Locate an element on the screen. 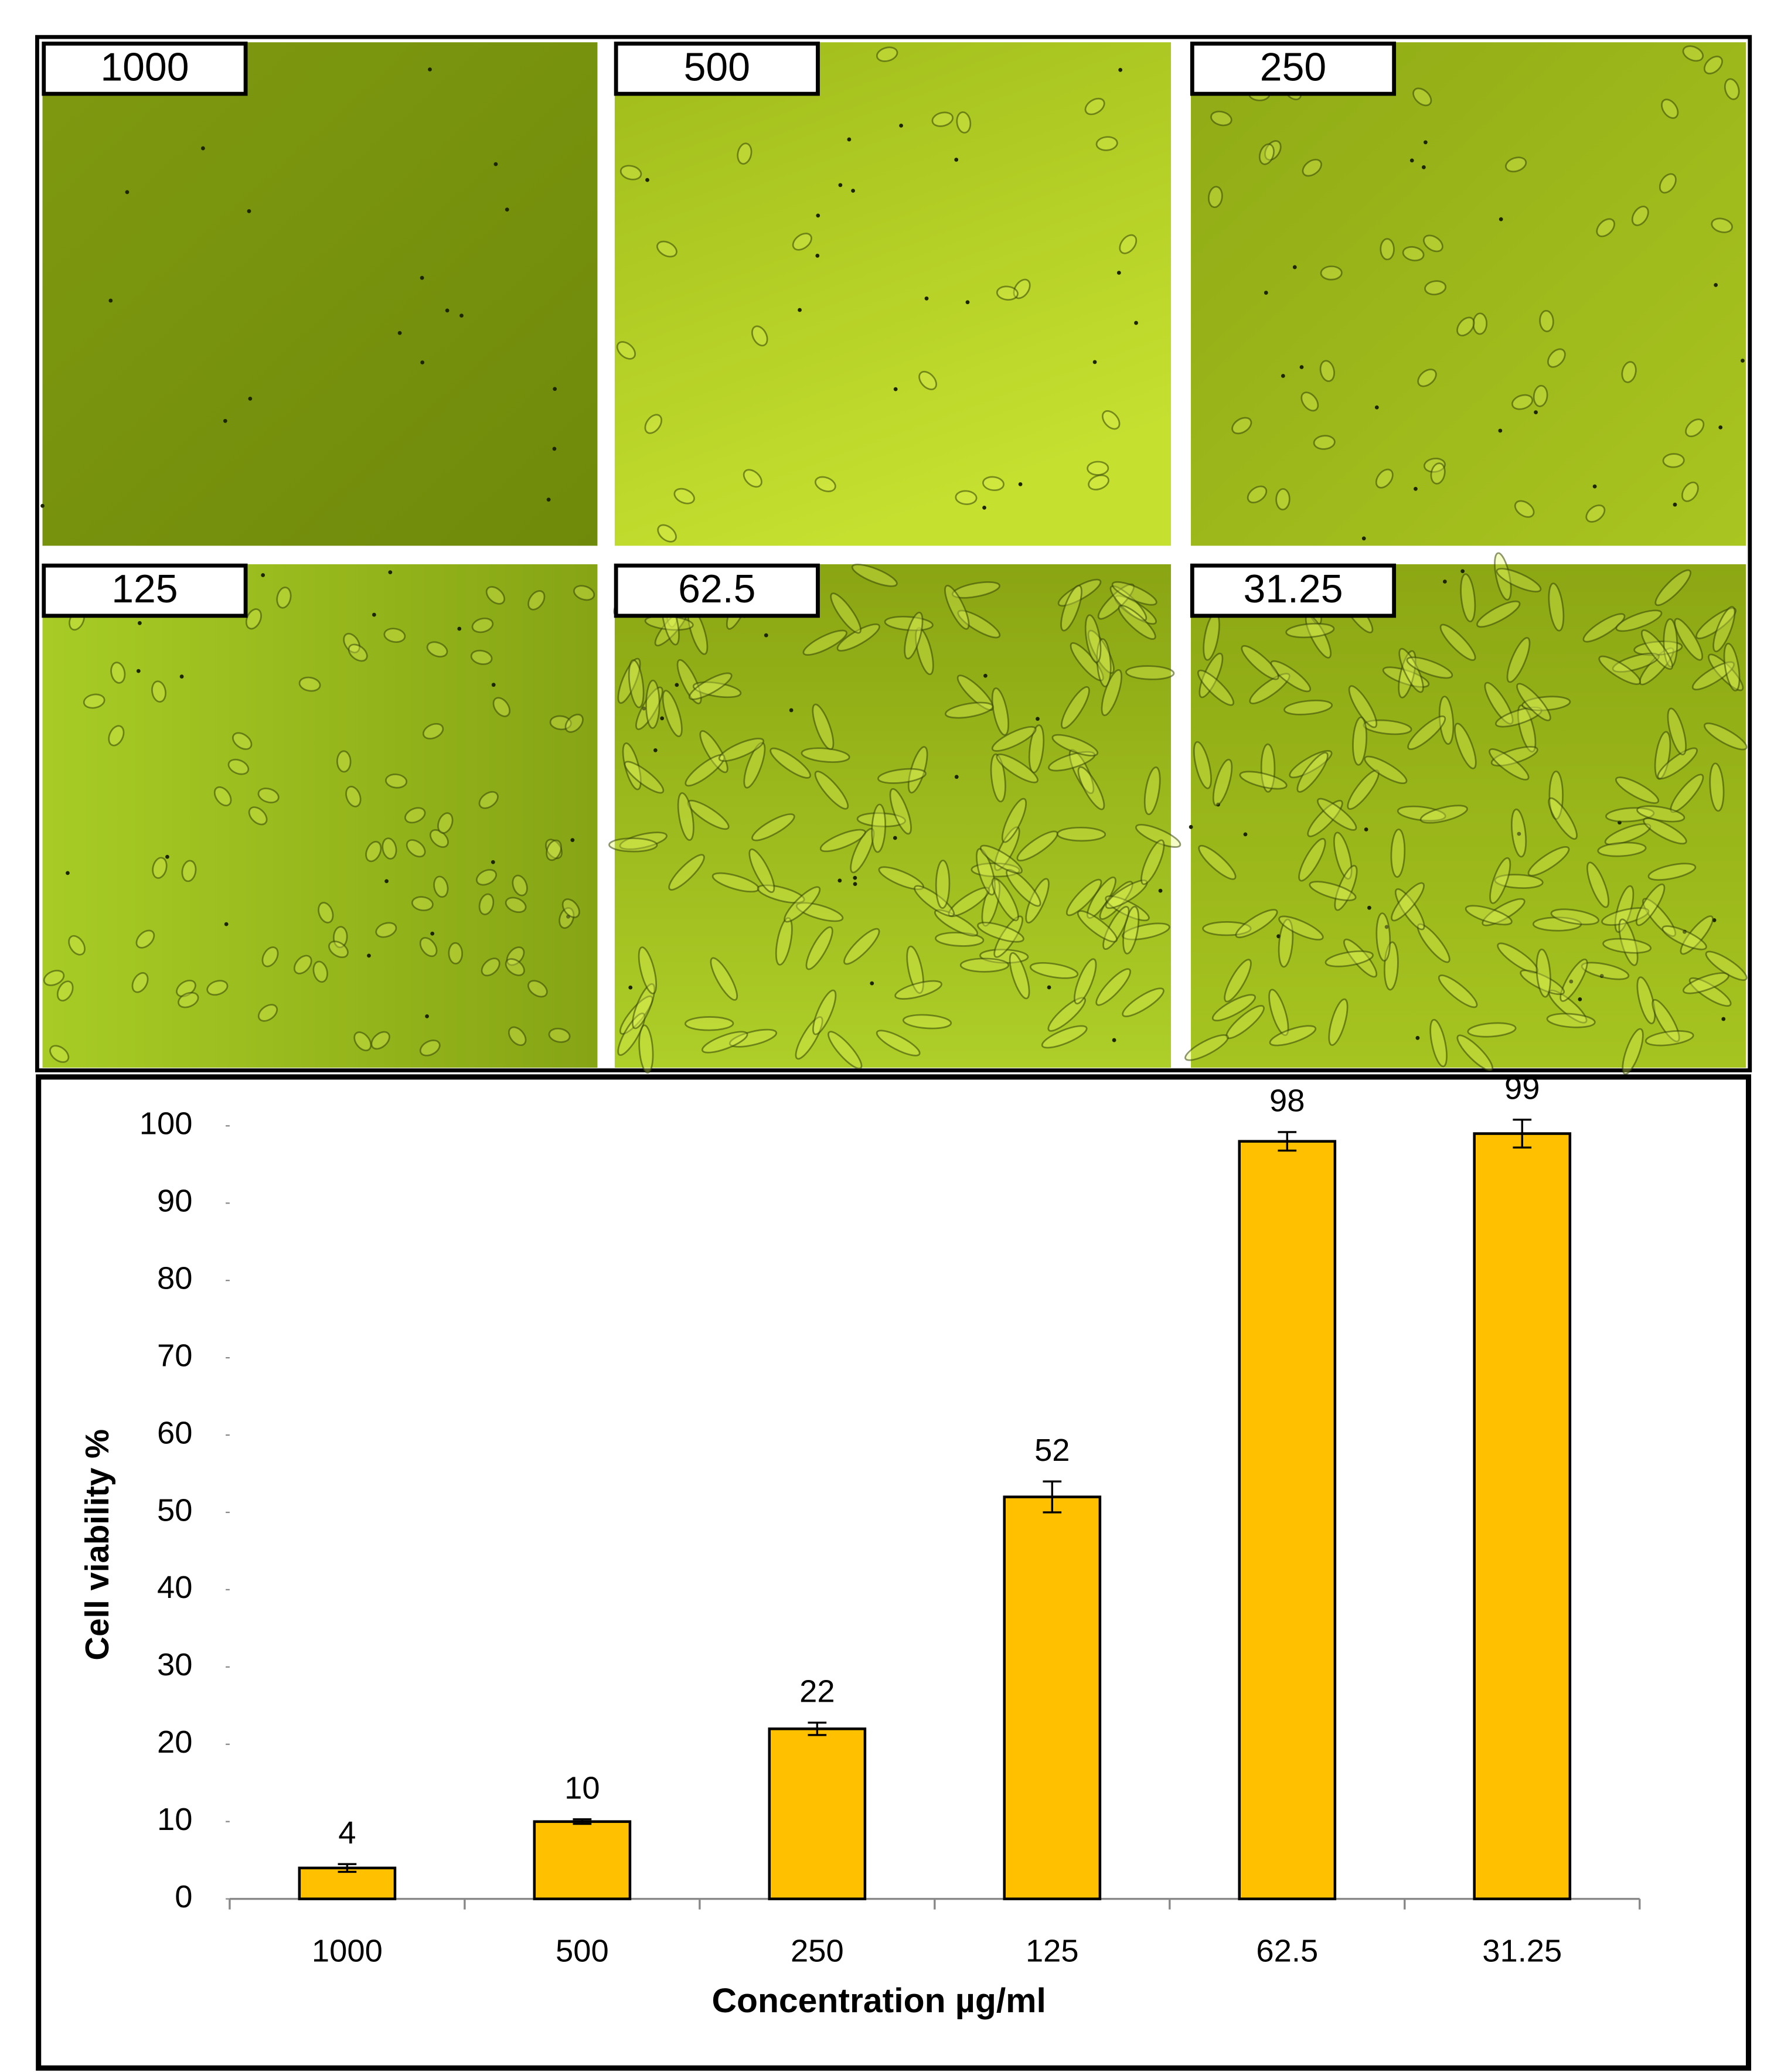  x-tick-label: 250 is located at coordinates (817, 1951).